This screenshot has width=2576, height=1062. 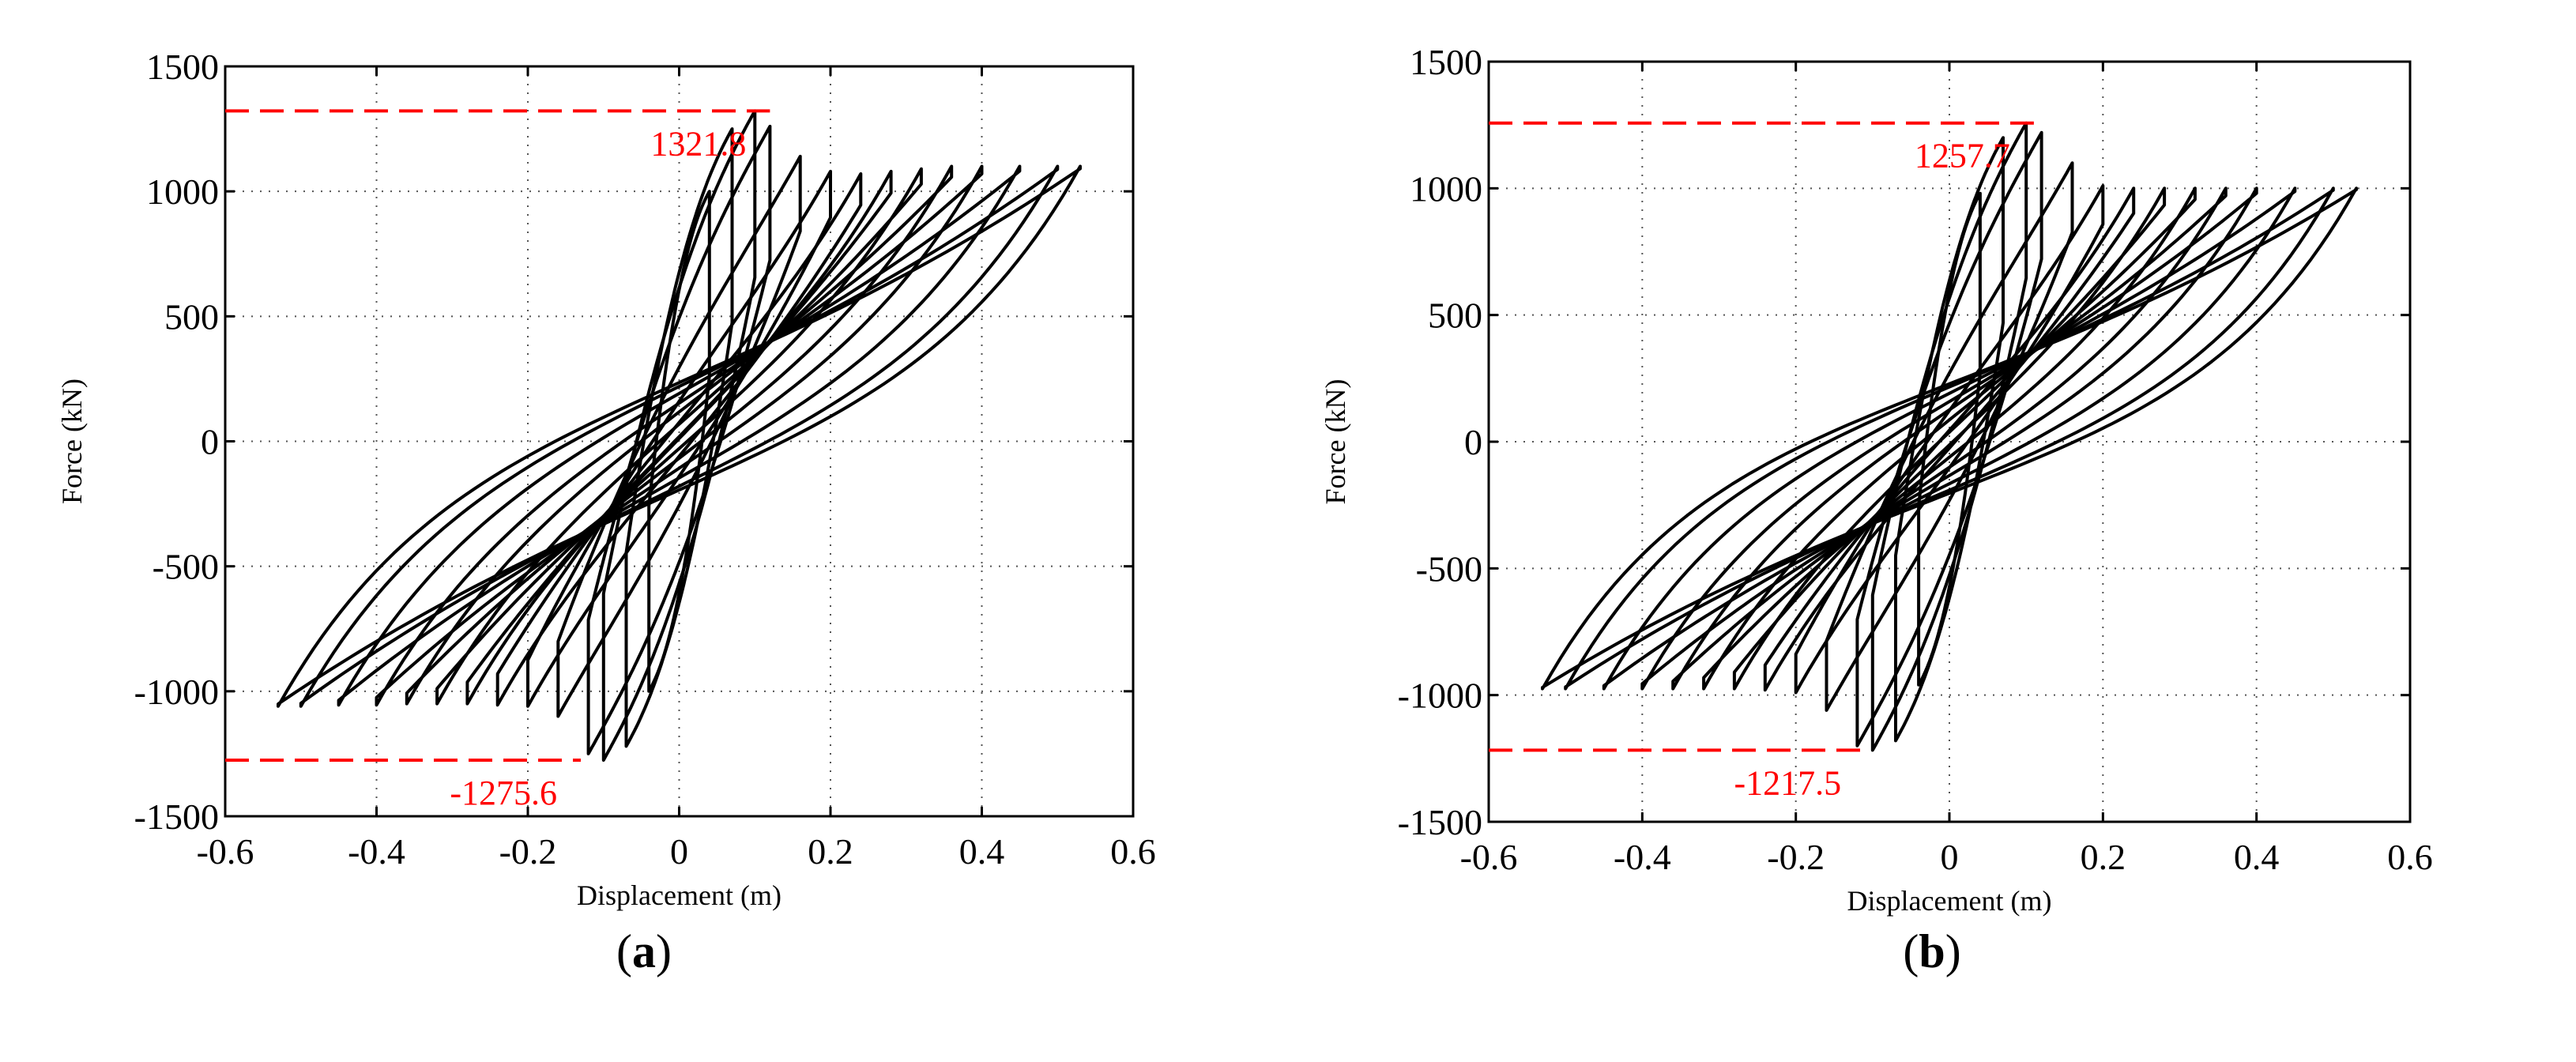 What do you see at coordinates (503, 793) in the screenshot?
I see `min-force-label: -1275.6` at bounding box center [503, 793].